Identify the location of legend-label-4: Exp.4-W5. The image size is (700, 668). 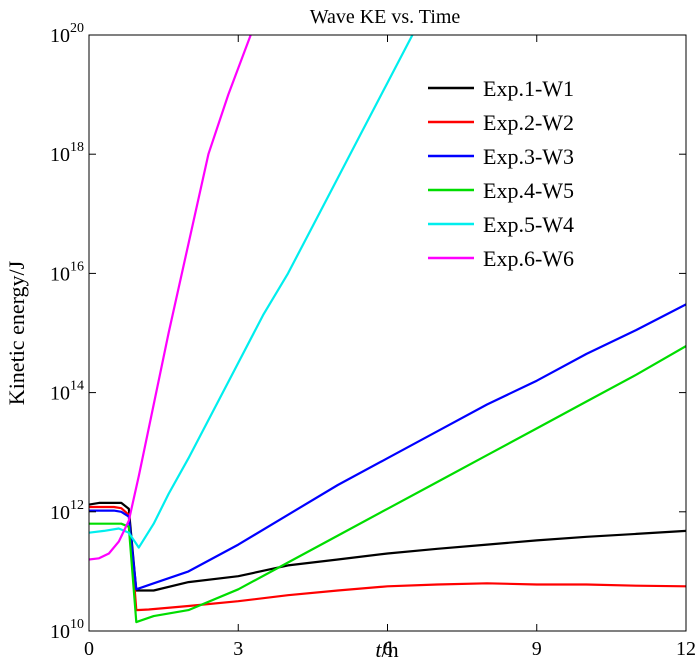
(528, 190).